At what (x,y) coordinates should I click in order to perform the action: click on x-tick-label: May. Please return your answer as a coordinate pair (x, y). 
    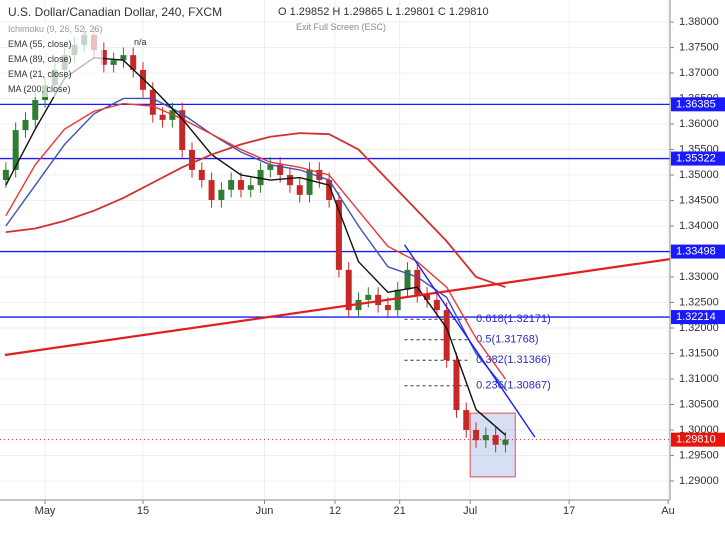
    Looking at the image, I should click on (45, 511).